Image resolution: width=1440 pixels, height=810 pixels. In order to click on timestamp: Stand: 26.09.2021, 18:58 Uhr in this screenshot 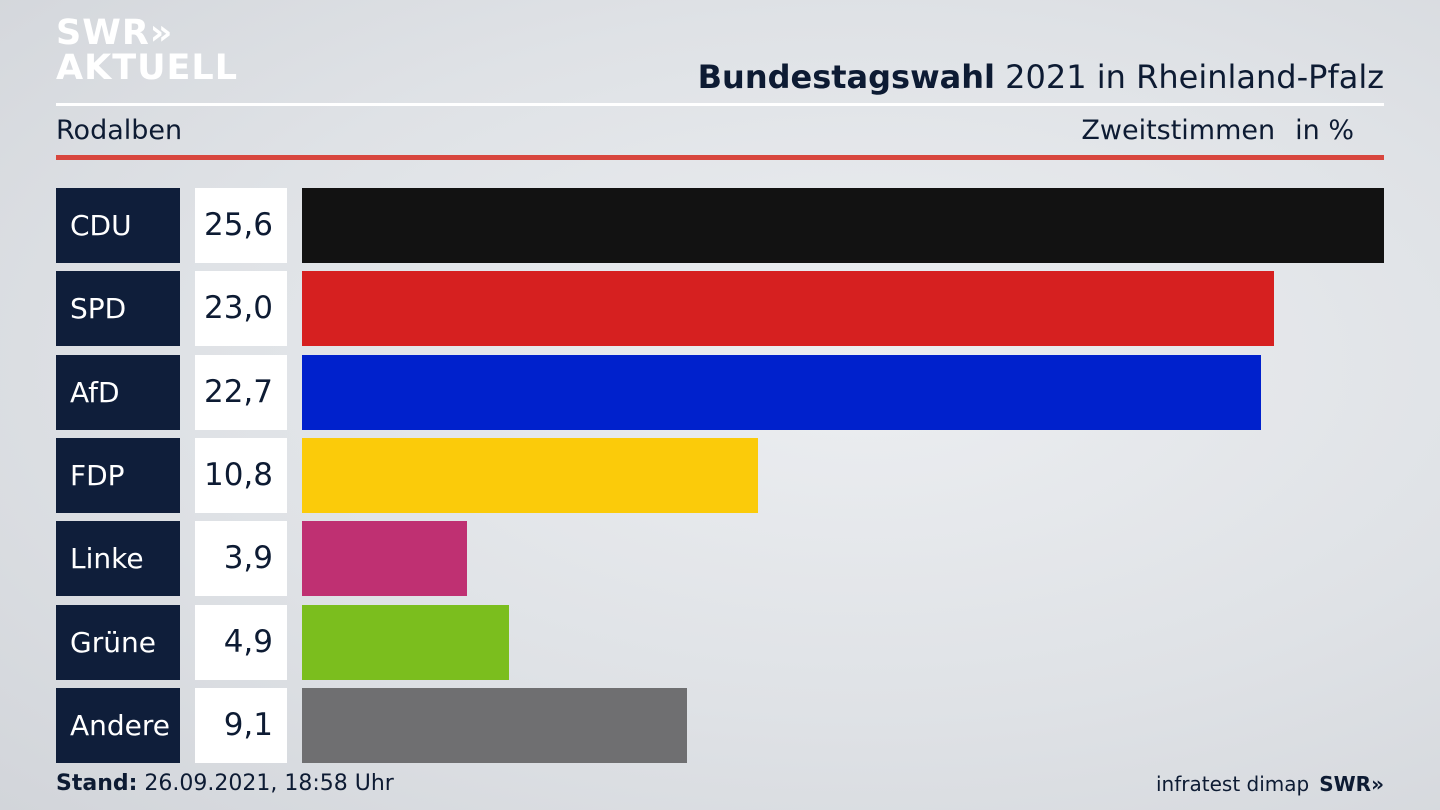, I will do `click(225, 783)`.